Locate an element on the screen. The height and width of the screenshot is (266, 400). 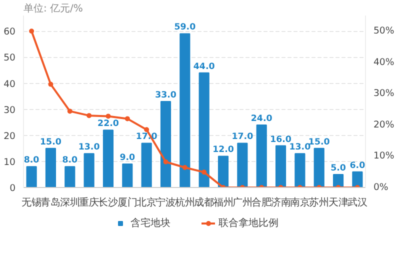
data-label: 6.0 is located at coordinates (358, 165).